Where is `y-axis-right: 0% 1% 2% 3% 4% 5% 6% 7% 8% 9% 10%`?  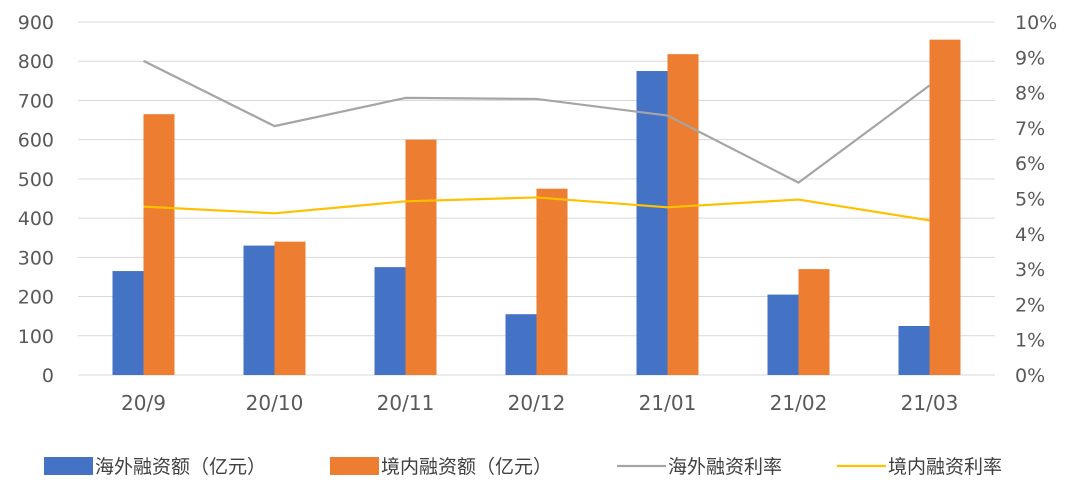
y-axis-right: 0% 1% 2% 3% 4% 5% 6% 7% 8% 9% 10% is located at coordinates (1036, 199).